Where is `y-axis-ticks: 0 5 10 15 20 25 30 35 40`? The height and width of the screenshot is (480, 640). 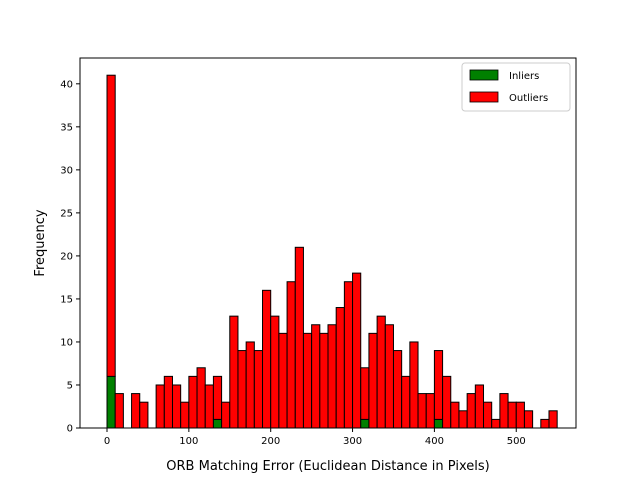
y-axis-ticks: 0 5 10 15 20 25 30 35 40 is located at coordinates (70, 257).